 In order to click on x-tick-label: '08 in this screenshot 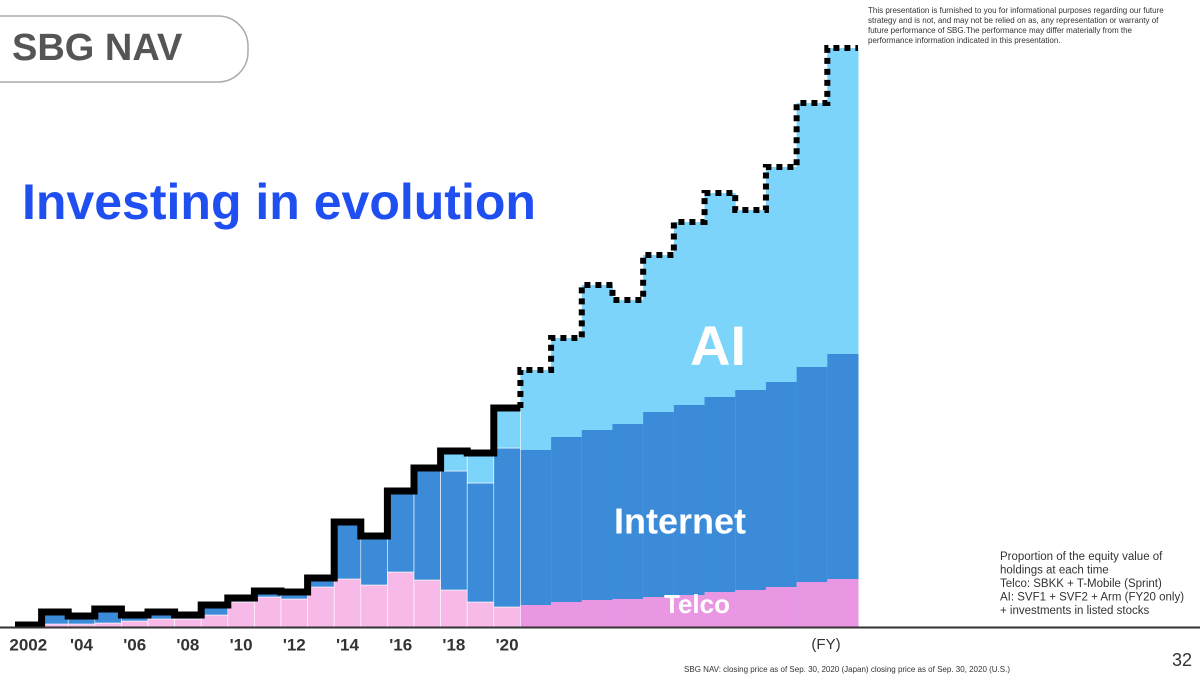, I will do `click(187, 644)`.